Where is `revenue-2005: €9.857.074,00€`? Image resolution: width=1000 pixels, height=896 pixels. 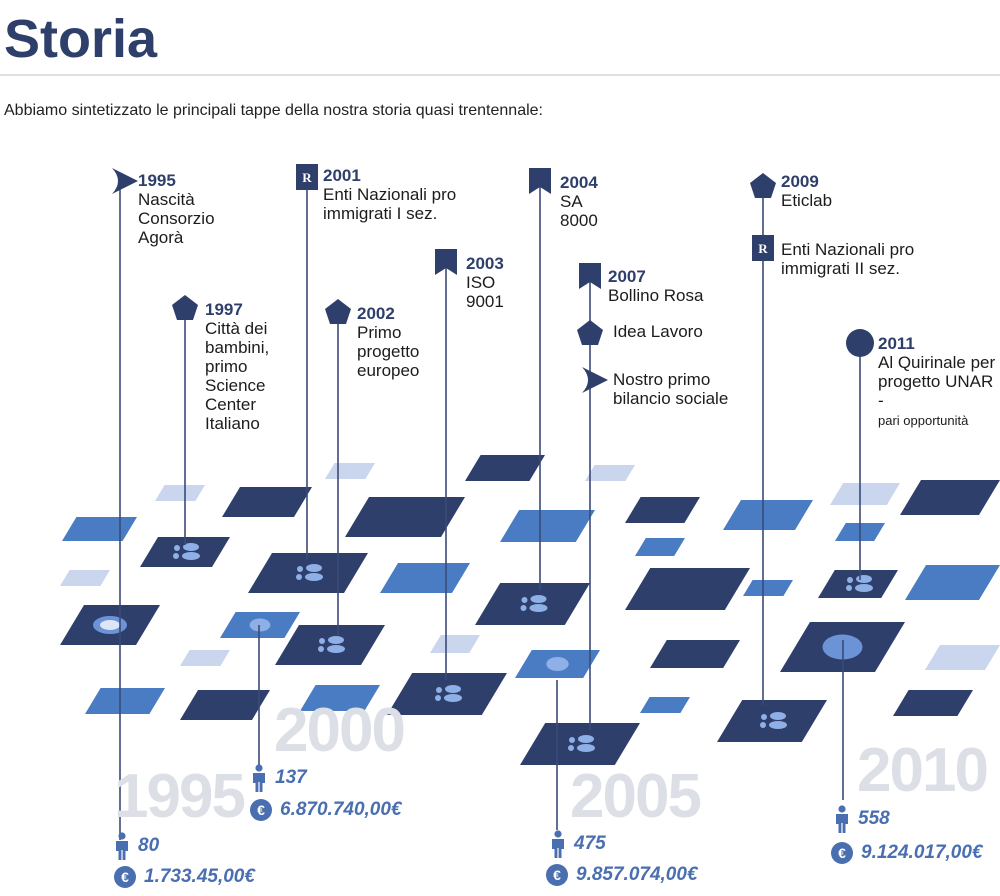
revenue-2005: €9.857.074,00€ is located at coordinates (622, 875).